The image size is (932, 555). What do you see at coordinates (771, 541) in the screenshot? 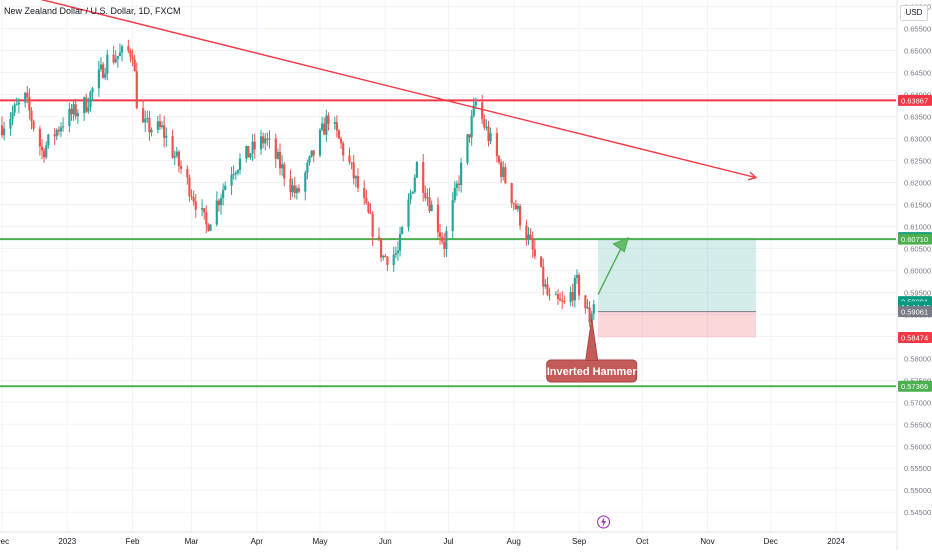
I see `x-tick-label: Dec` at bounding box center [771, 541].